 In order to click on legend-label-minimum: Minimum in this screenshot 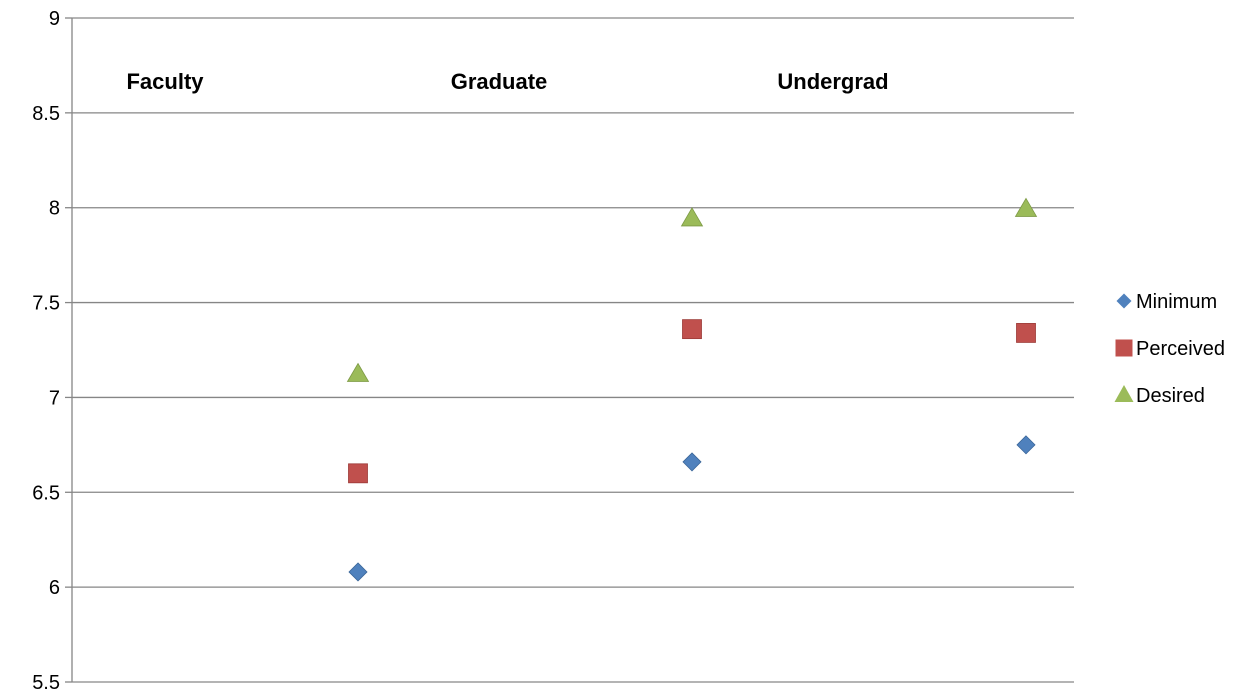, I will do `click(1176, 302)`.